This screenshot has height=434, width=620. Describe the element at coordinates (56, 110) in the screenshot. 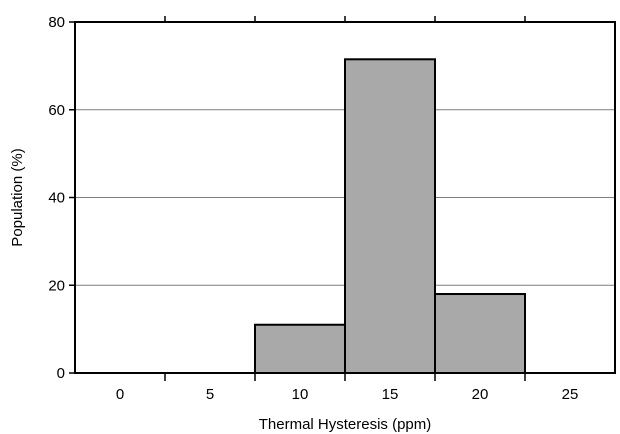

I see `y-tick-label: 60` at that location.